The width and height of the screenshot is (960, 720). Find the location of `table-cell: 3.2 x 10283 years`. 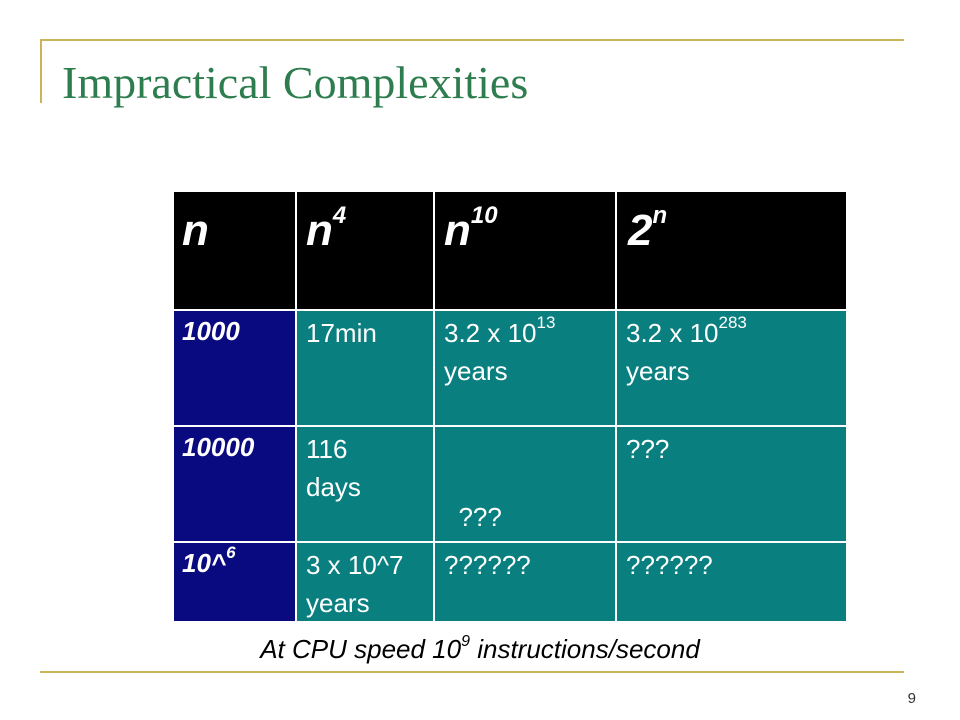

table-cell: 3.2 x 10283 years is located at coordinates (731, 368).